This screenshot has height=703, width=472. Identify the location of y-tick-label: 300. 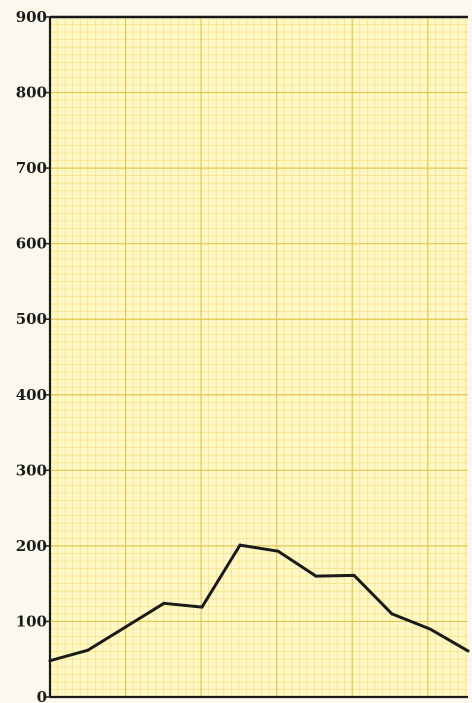
(31, 470).